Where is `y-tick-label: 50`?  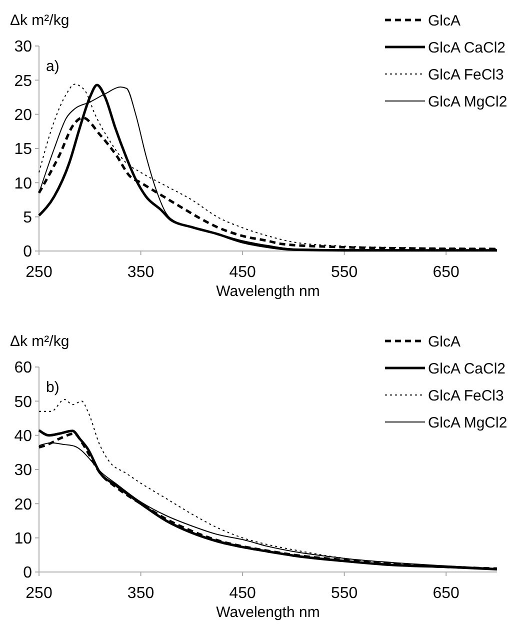
y-tick-label: 50 is located at coordinates (23, 402).